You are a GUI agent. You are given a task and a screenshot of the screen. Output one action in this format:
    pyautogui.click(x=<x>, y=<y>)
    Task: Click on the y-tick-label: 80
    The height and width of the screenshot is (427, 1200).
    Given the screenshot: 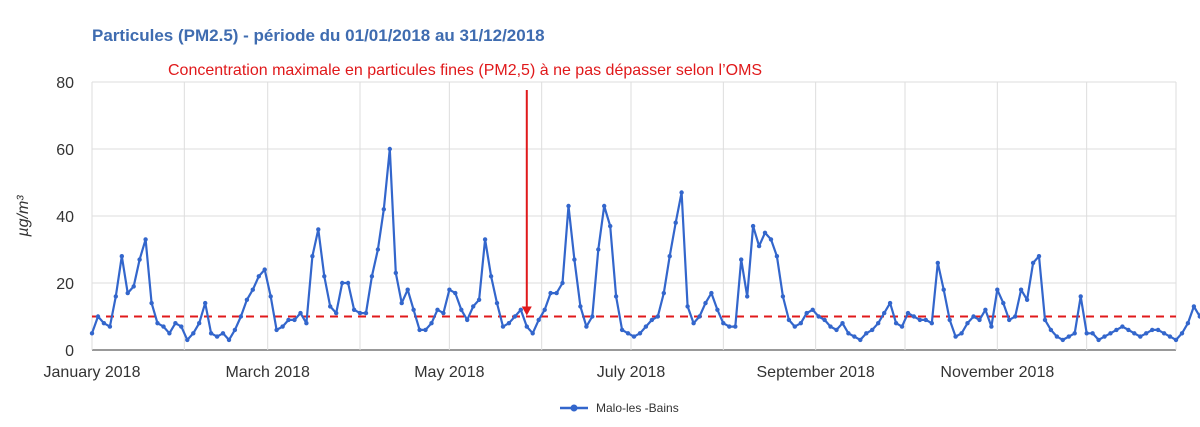 What is the action you would take?
    pyautogui.click(x=65, y=83)
    